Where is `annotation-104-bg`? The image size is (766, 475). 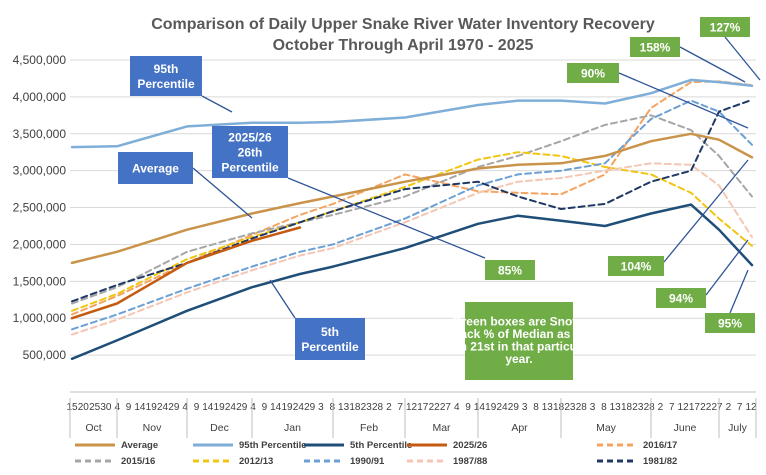
annotation-104-bg is located at coordinates (636, 266).